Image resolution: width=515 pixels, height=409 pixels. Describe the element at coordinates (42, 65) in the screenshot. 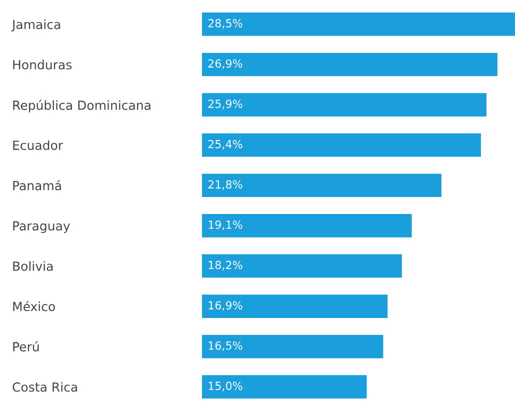

I see `y-tick-label: Honduras` at that location.